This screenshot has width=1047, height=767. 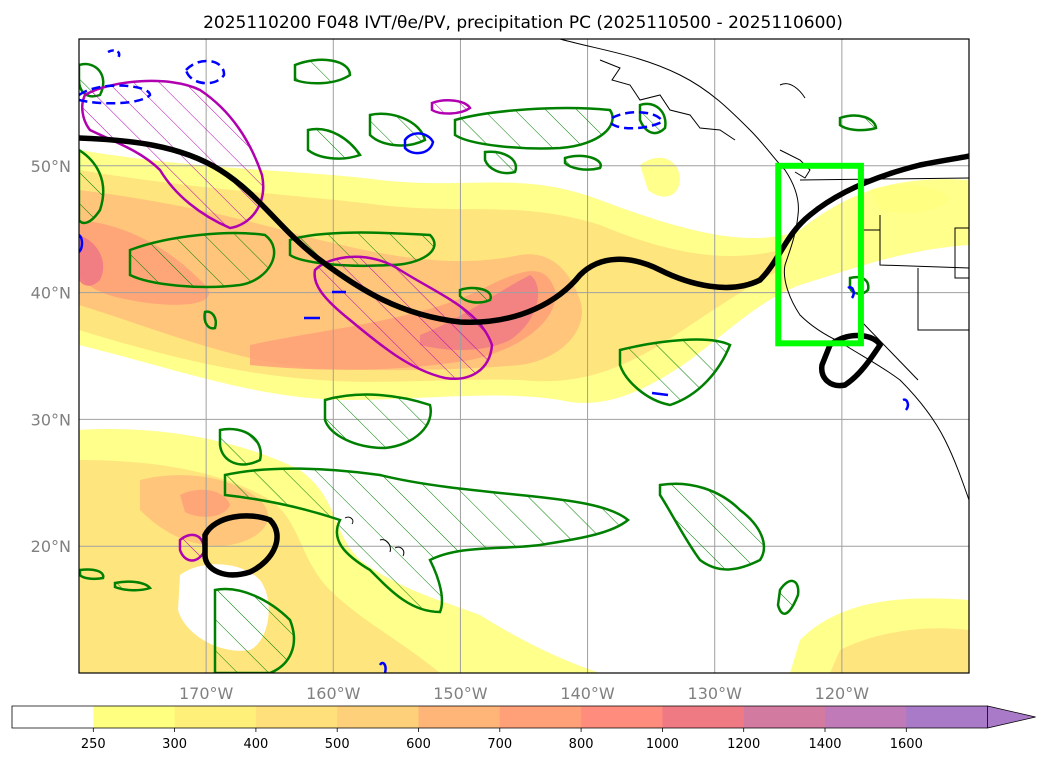 I want to click on colorbar-extend-arrow, so click(x=1011, y=717).